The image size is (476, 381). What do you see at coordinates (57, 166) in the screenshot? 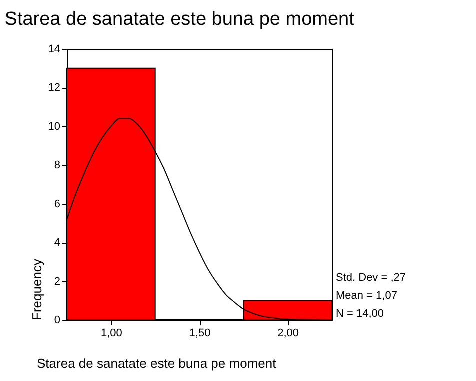
I see `y-tick-label: 8` at bounding box center [57, 166].